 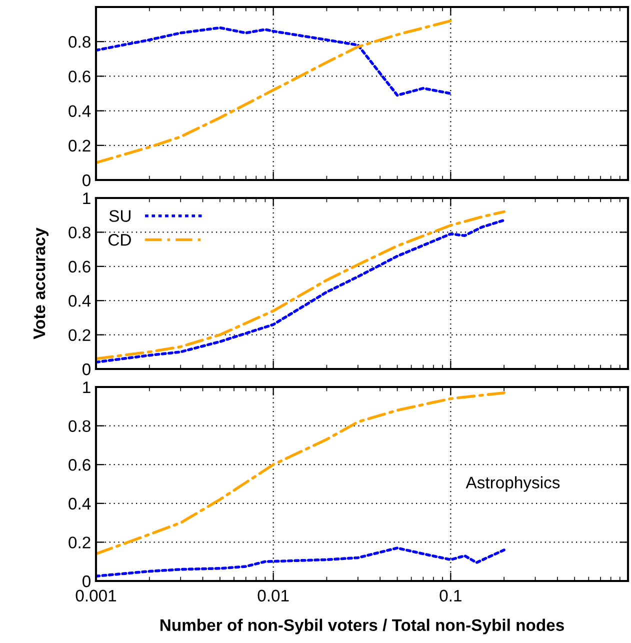 I want to click on legend-label: SU, so click(x=119, y=216).